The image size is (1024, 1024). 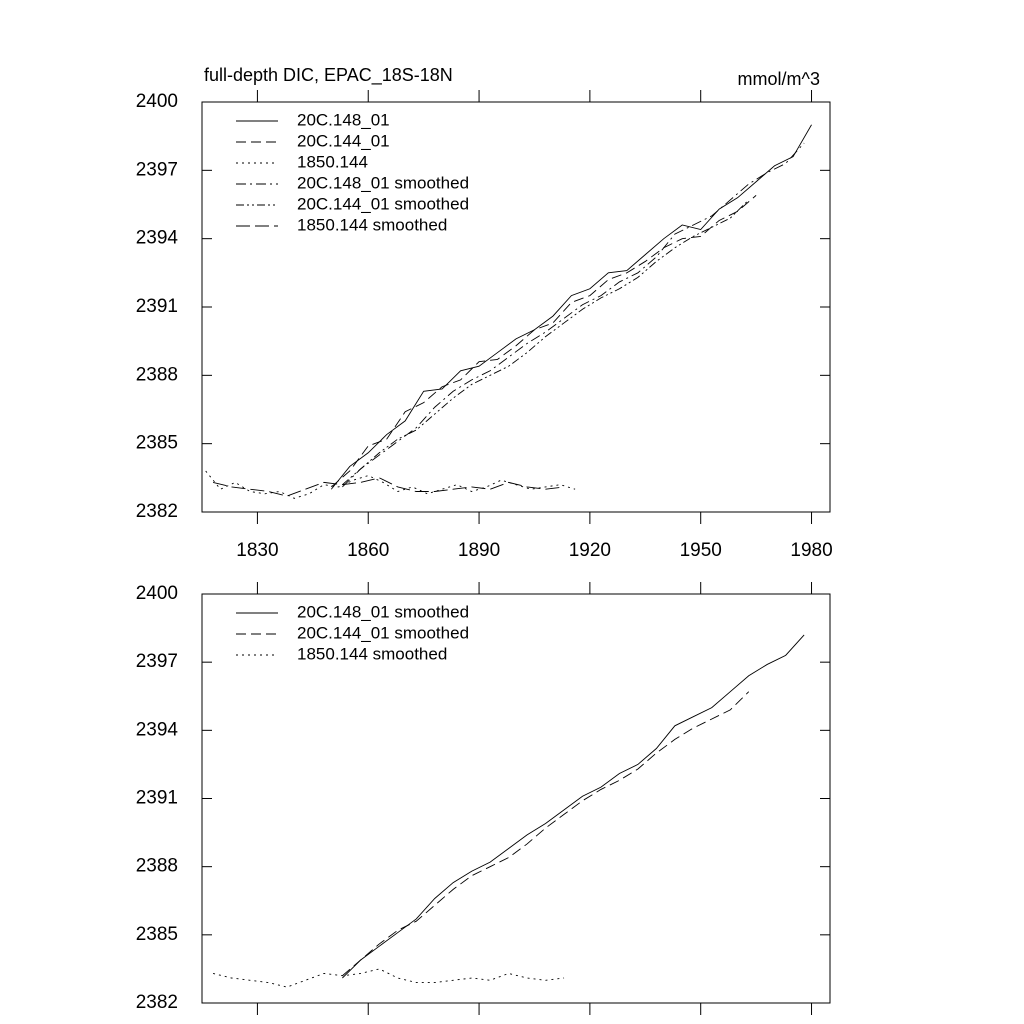 I want to click on chart-title: full-depth DIC, EPAC_18S-18N, so click(x=328, y=75).